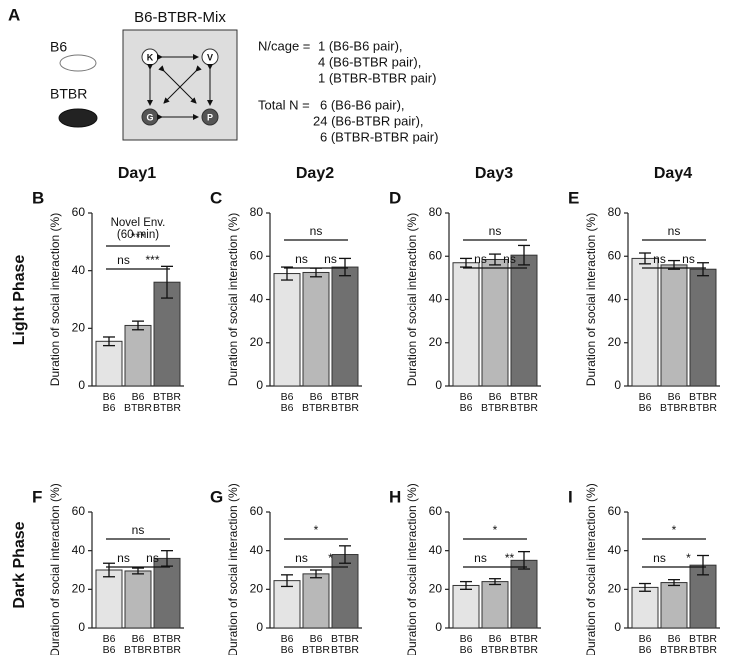 This screenshot has height=655, width=734. What do you see at coordinates (615, 212) in the screenshot?
I see `y-tick-label: 80` at bounding box center [615, 212].